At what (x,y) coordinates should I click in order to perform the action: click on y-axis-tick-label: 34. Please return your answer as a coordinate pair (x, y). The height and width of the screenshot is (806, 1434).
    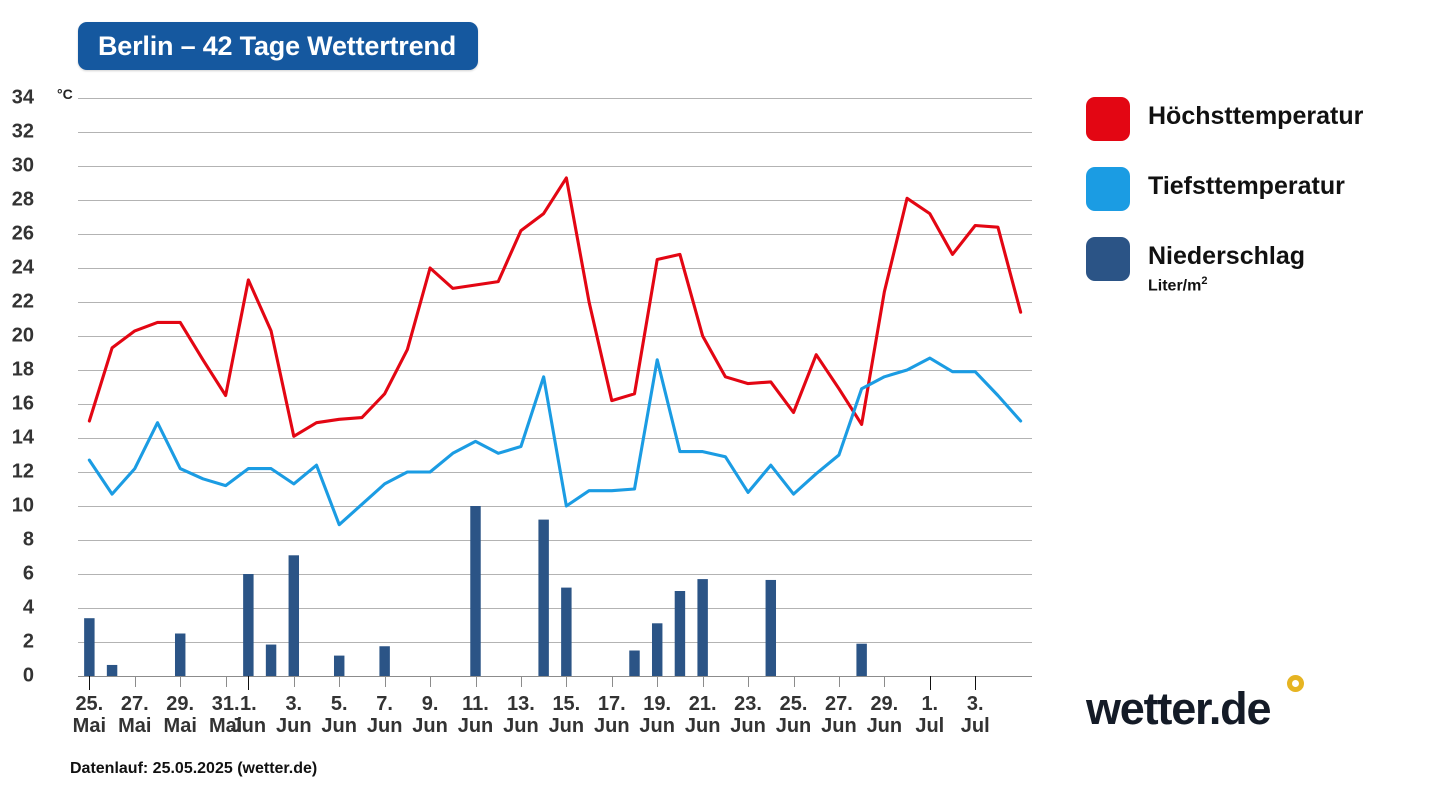
    Looking at the image, I should click on (22, 97).